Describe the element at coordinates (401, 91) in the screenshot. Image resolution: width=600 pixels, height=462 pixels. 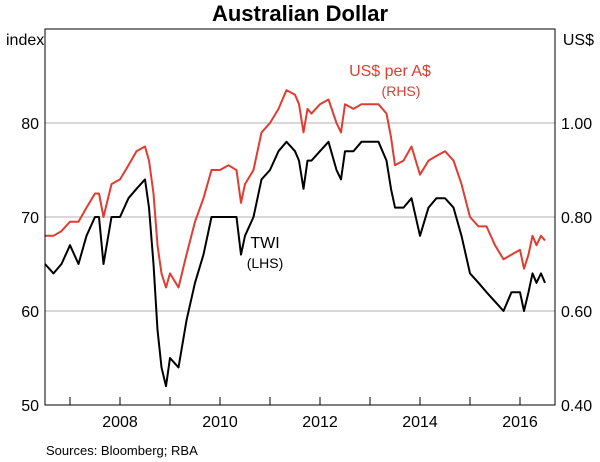
I see `series-axis-label-usd: (RHS)` at that location.